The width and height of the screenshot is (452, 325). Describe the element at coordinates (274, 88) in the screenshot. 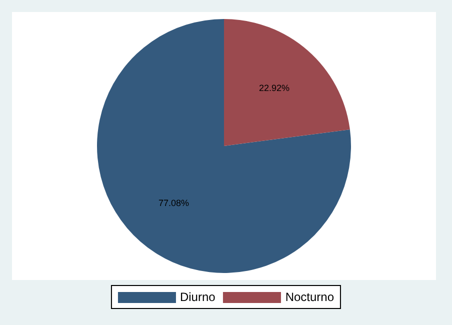

I see `data-label: 22.92%` at that location.